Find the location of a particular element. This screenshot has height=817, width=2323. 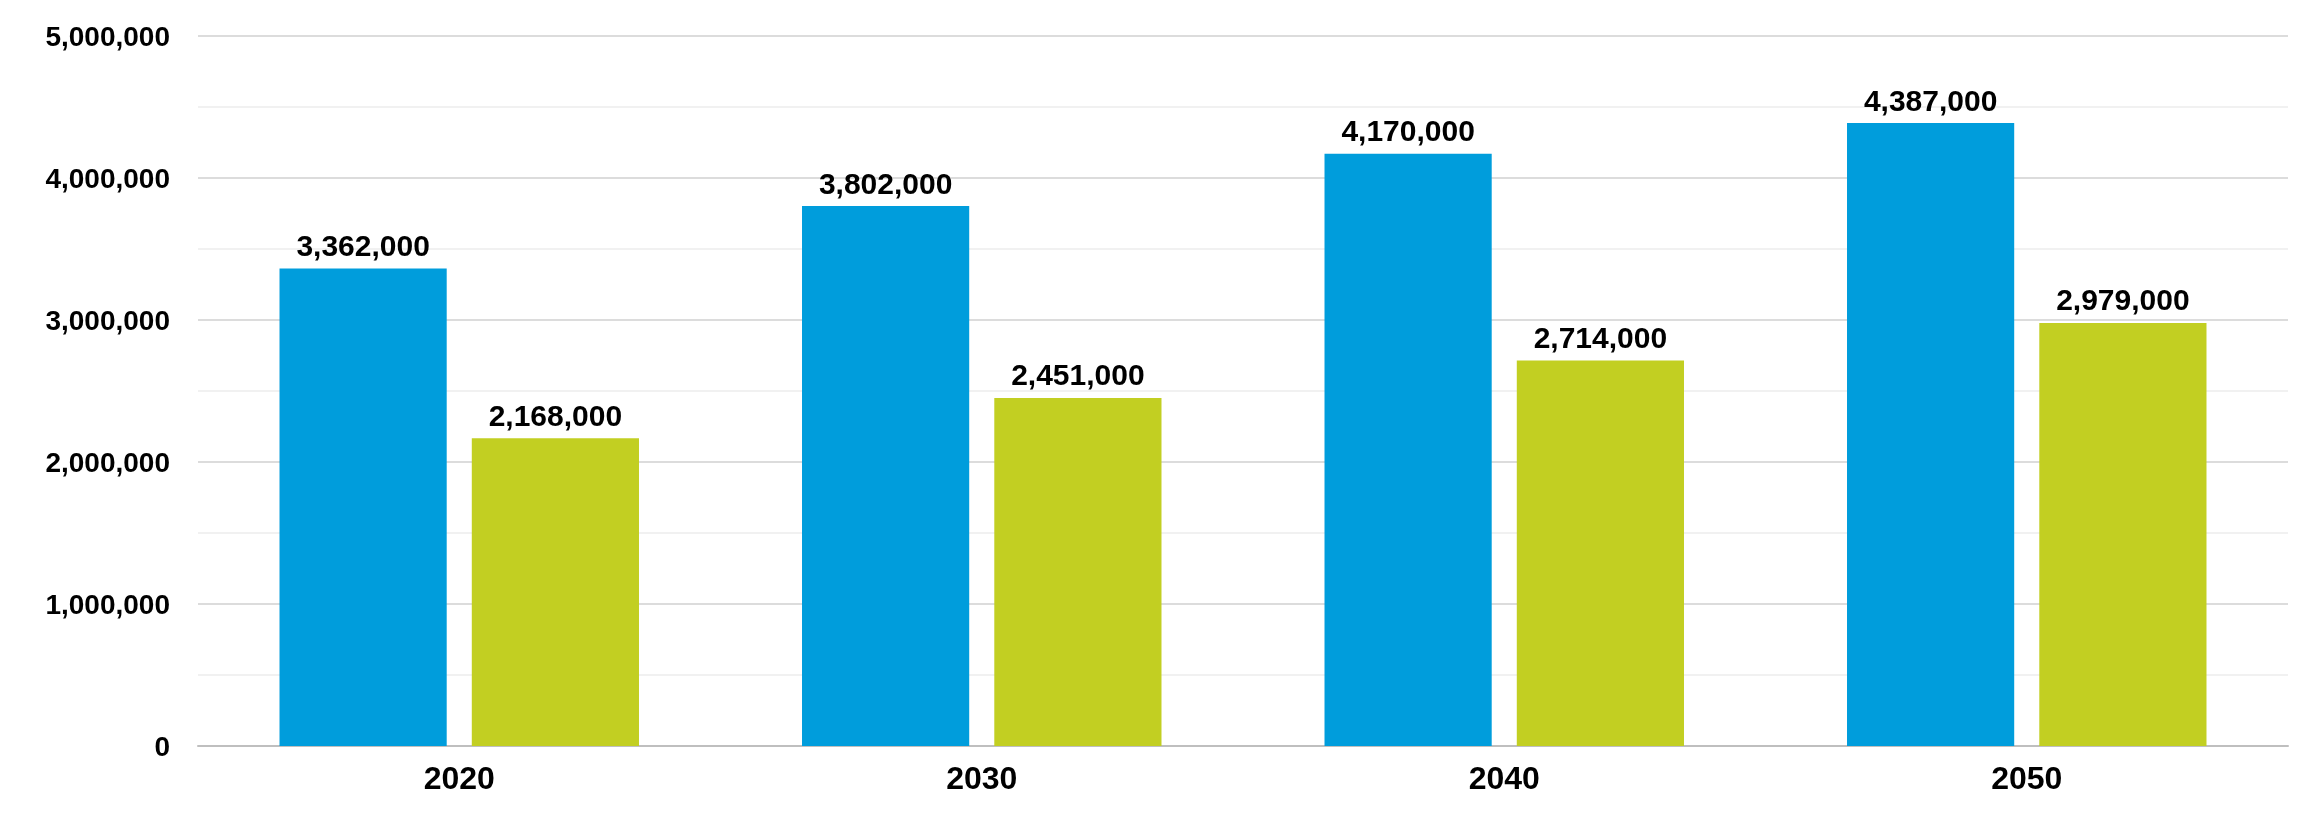

y-tick-label: 2,000,000 is located at coordinates (107, 462).